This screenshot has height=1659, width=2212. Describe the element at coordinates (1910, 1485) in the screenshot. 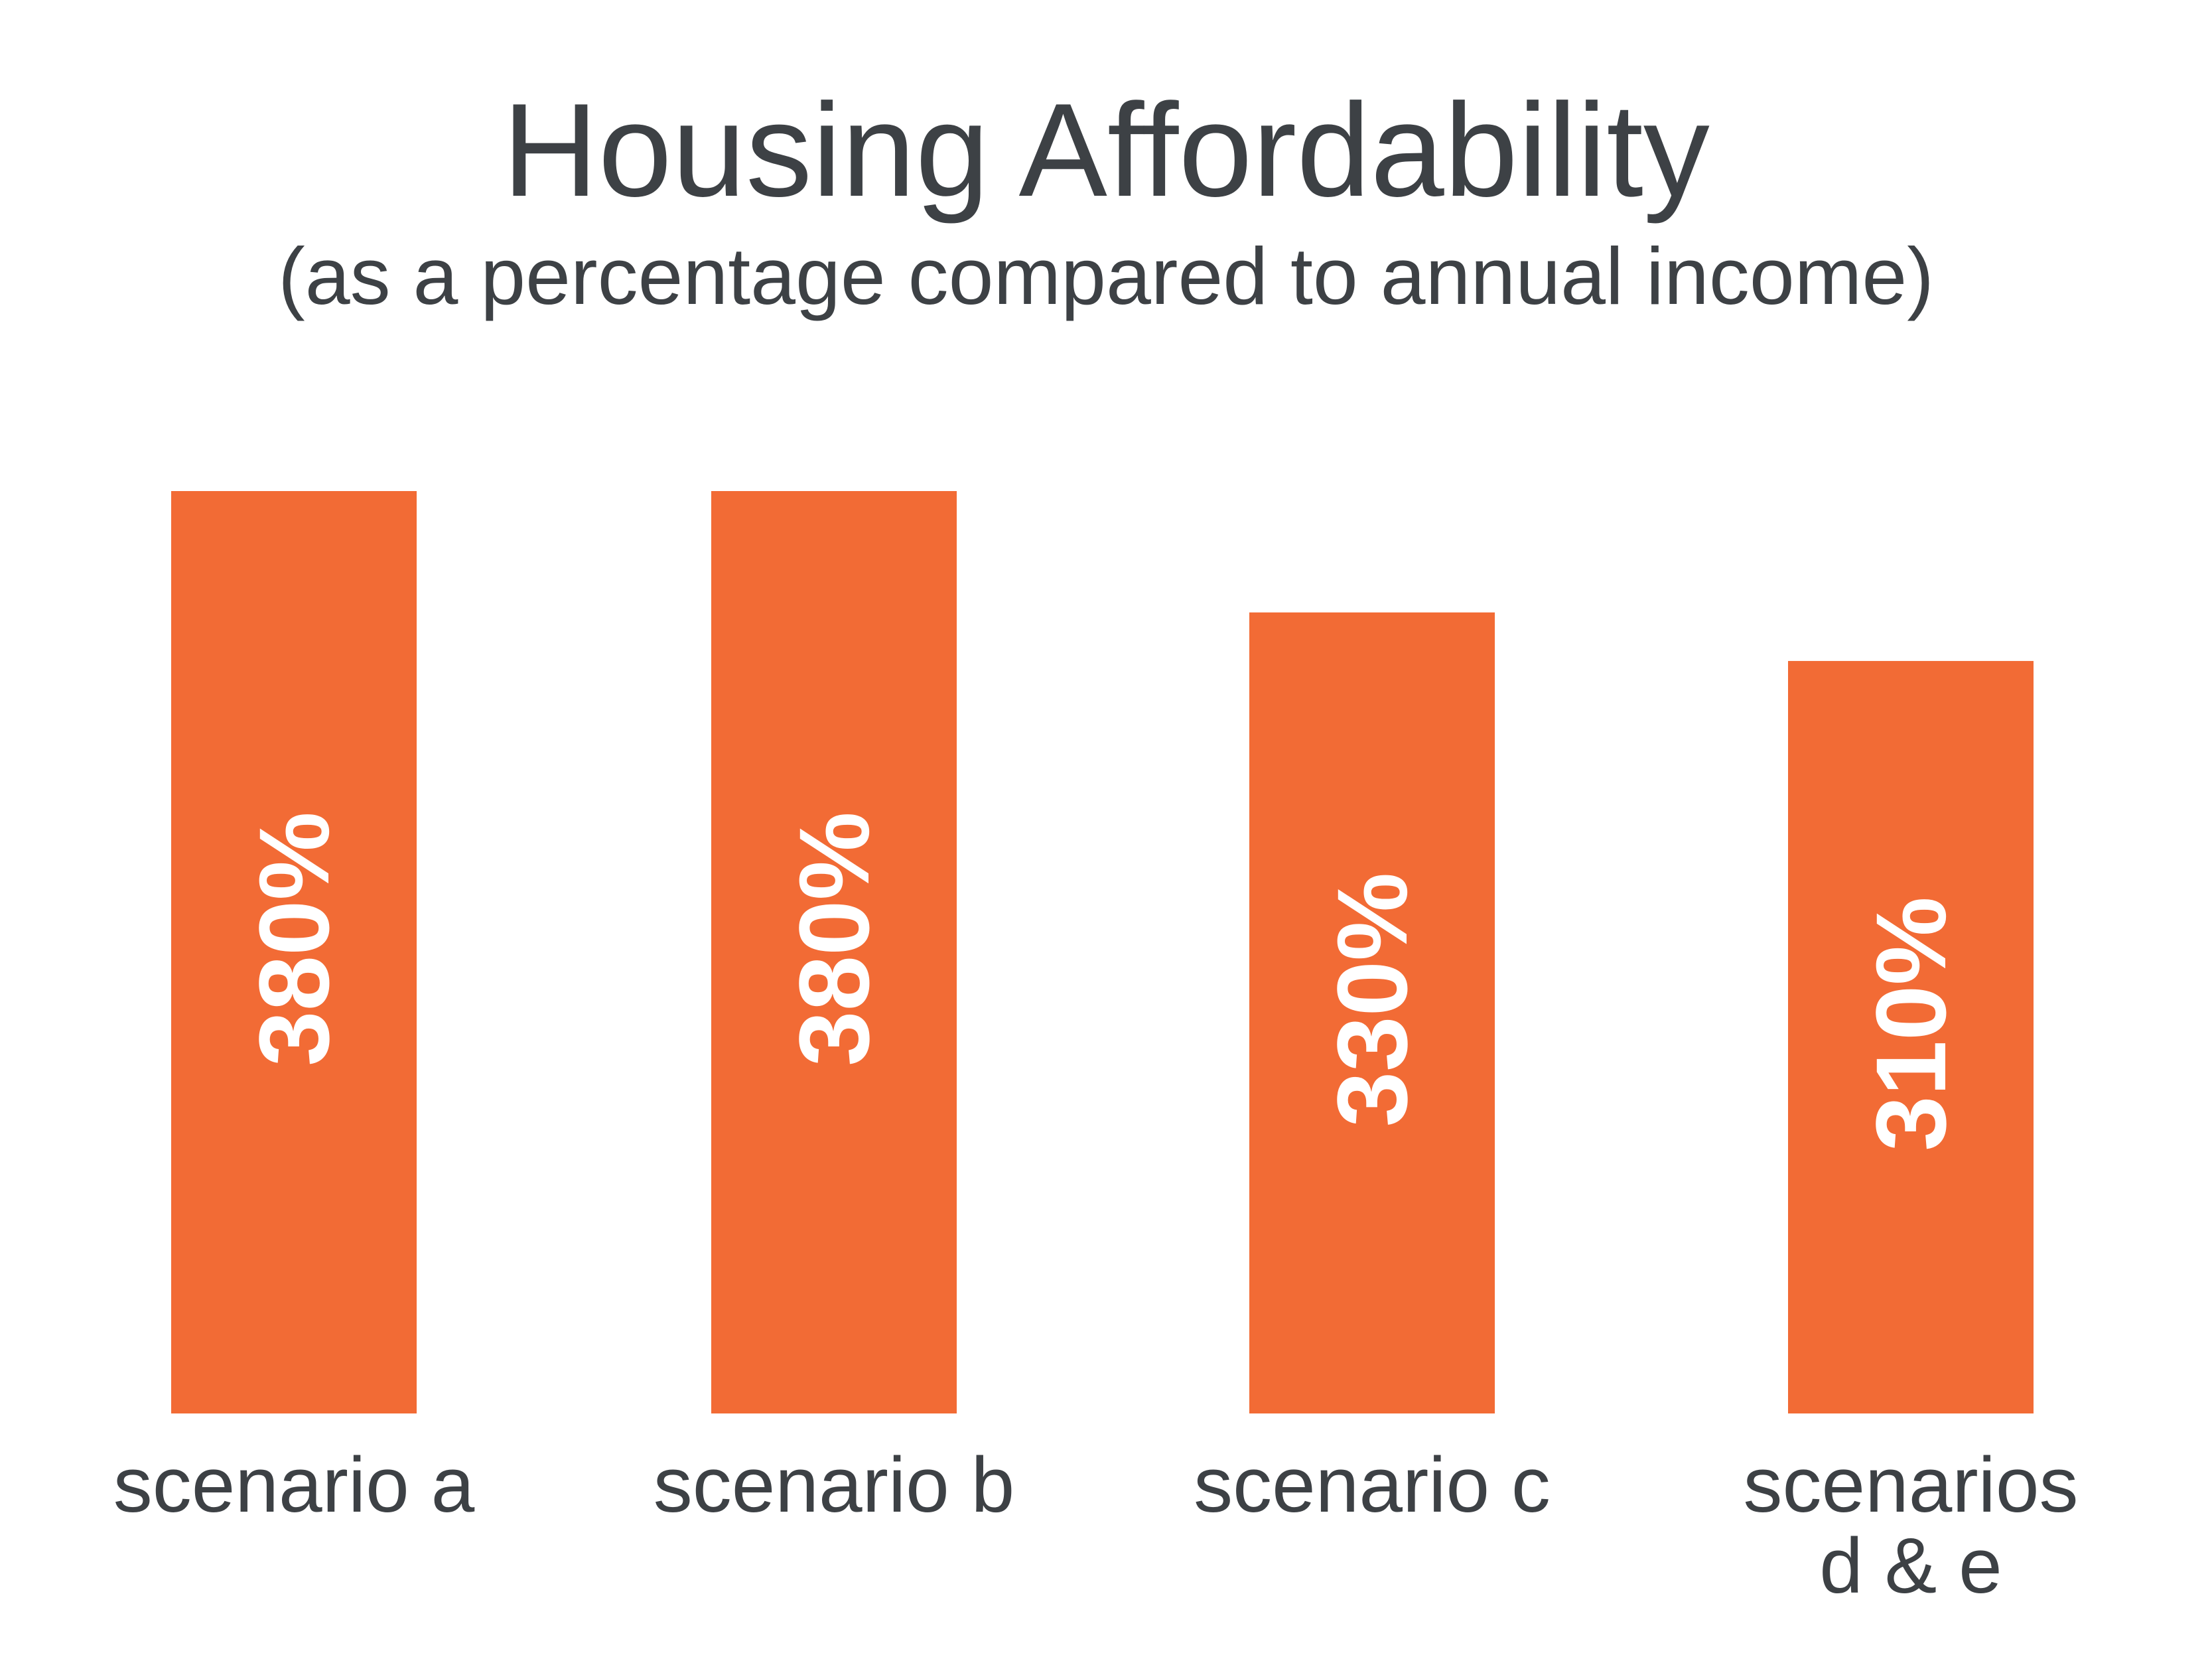

I see `category-label-4-line-1: scenarios` at that location.